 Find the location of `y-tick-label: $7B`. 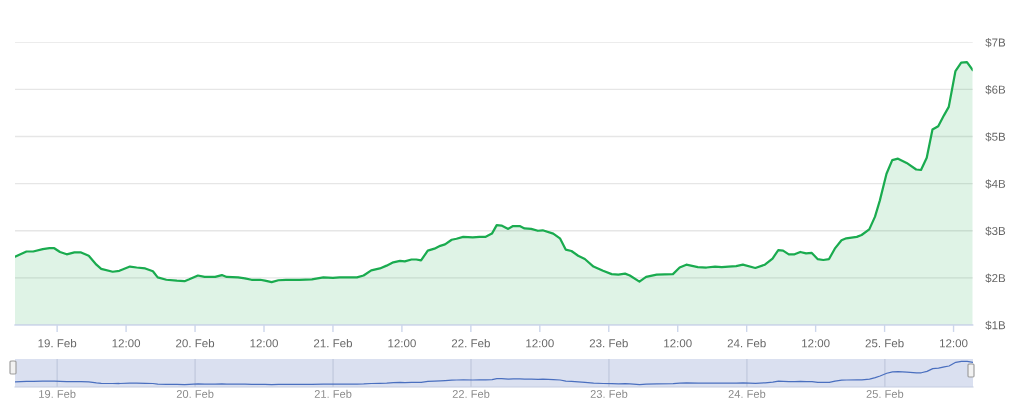

y-tick-label: $7B is located at coordinates (995, 42).